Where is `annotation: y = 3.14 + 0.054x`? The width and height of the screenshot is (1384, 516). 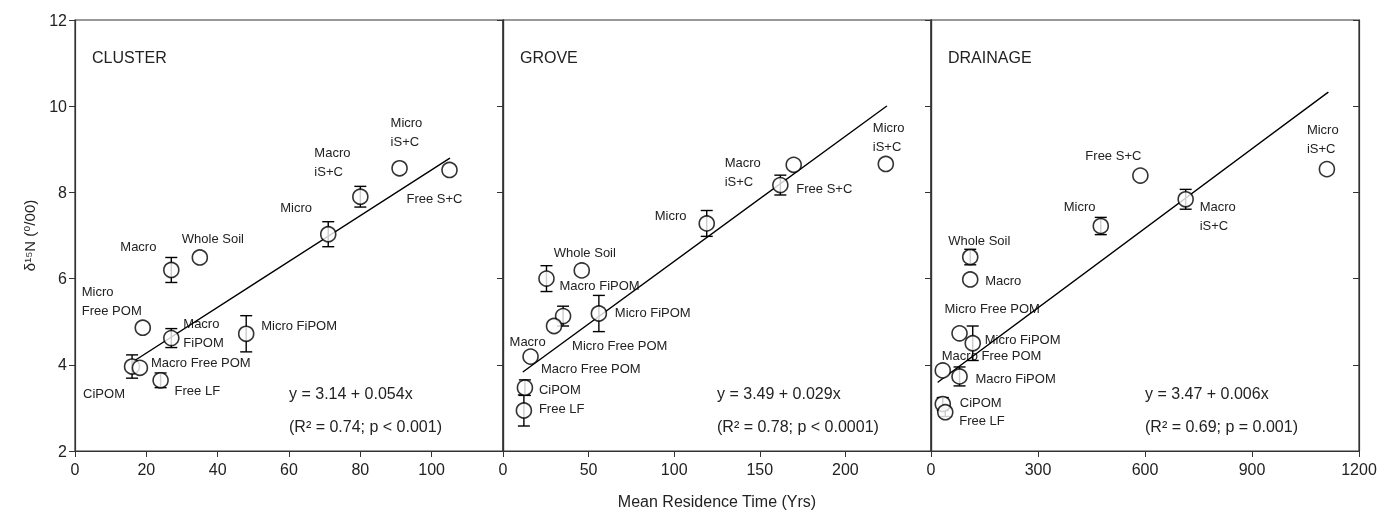
annotation: y = 3.14 + 0.054x is located at coordinates (351, 393).